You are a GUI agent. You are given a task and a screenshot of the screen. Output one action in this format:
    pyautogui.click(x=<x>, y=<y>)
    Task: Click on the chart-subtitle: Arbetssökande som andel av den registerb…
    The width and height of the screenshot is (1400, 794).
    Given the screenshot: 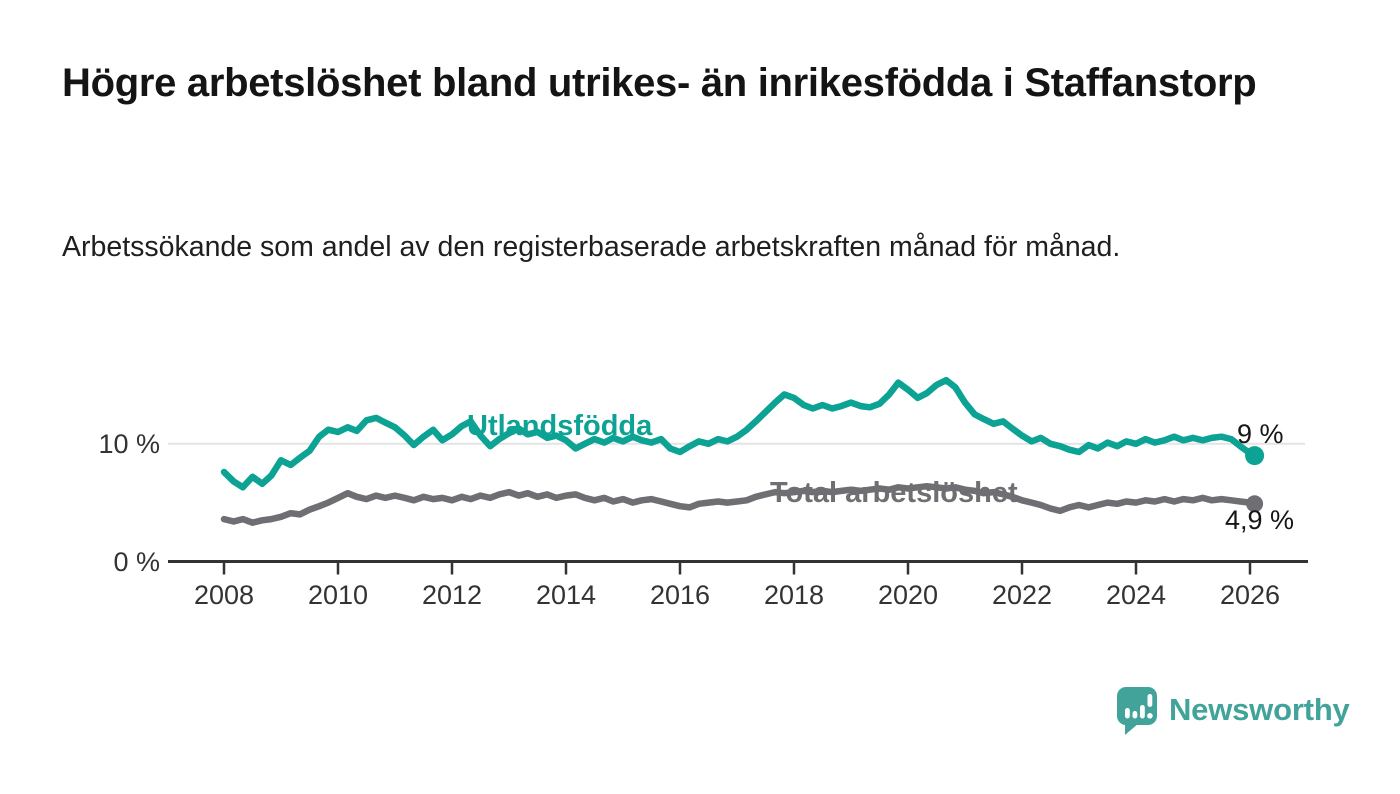 What is the action you would take?
    pyautogui.click(x=591, y=247)
    